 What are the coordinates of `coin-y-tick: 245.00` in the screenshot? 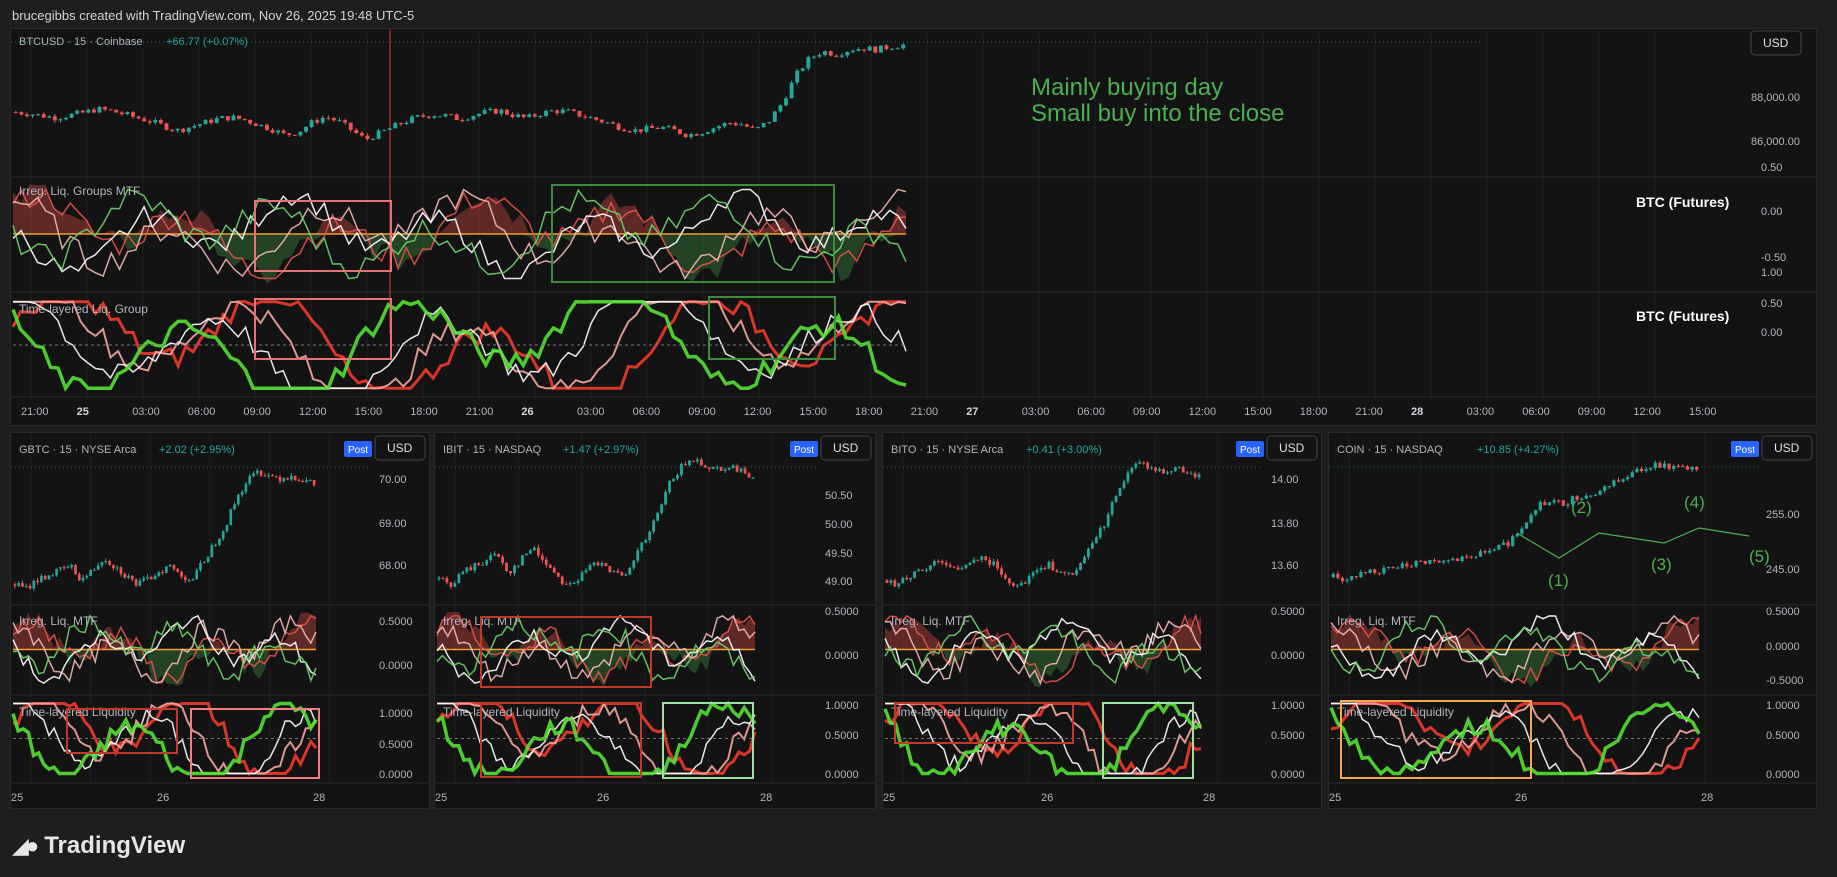 It's located at (1783, 570).